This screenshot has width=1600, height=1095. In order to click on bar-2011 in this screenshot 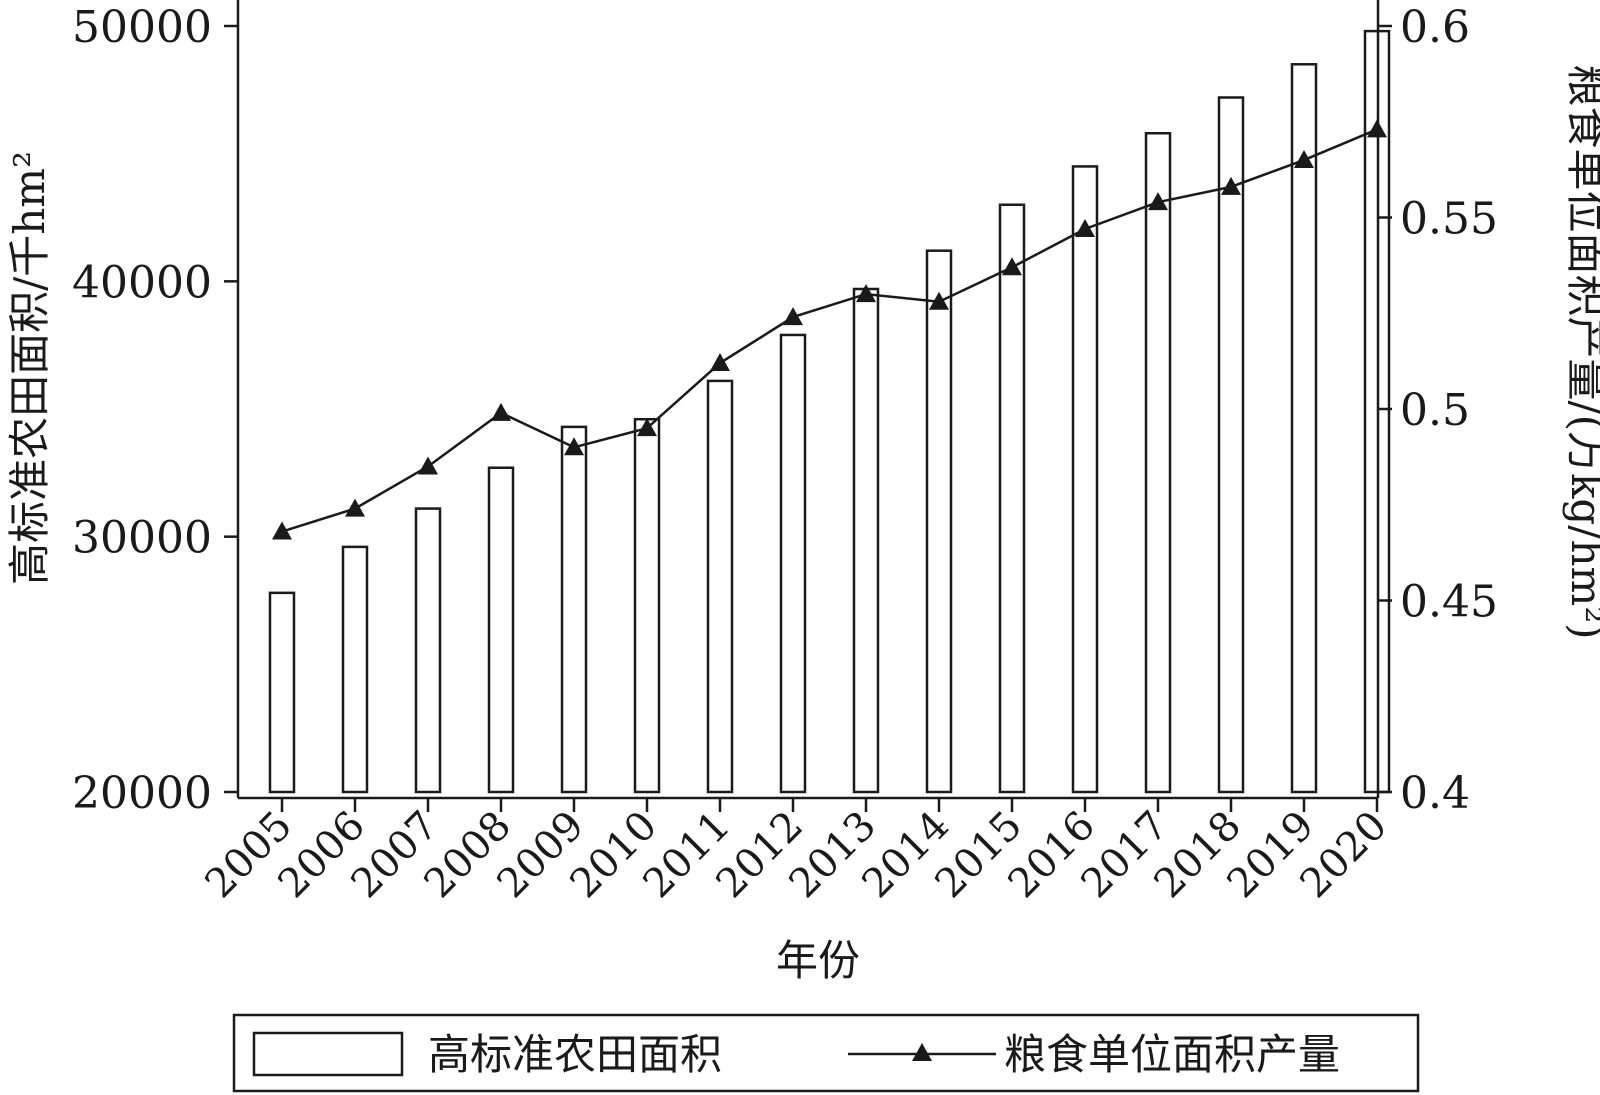, I will do `click(720, 586)`.